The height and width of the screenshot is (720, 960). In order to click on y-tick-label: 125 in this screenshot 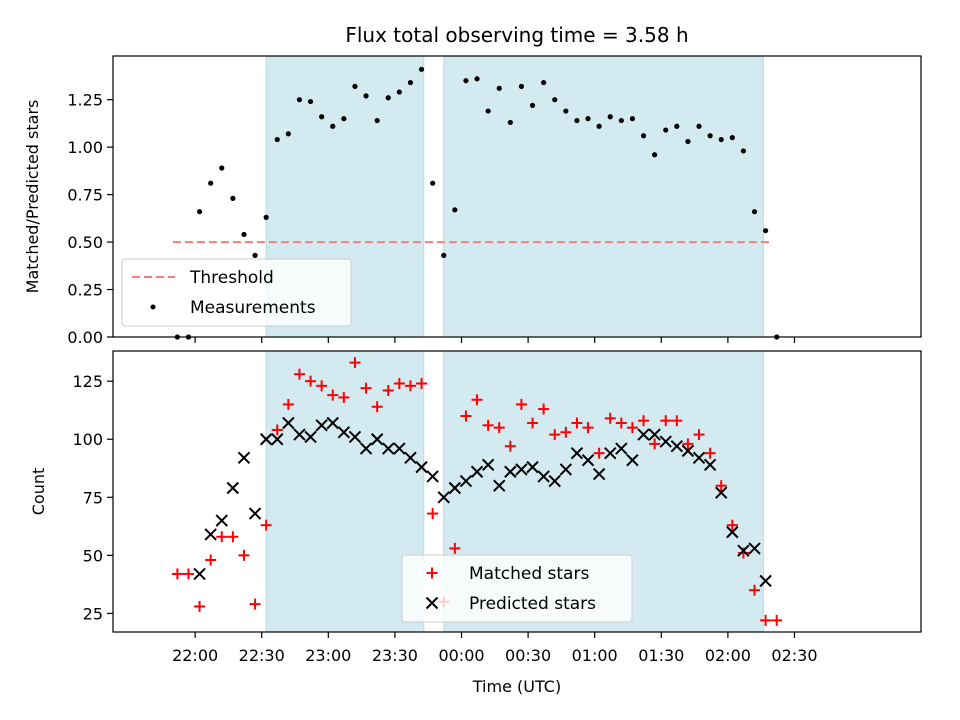, I will do `click(87, 381)`.